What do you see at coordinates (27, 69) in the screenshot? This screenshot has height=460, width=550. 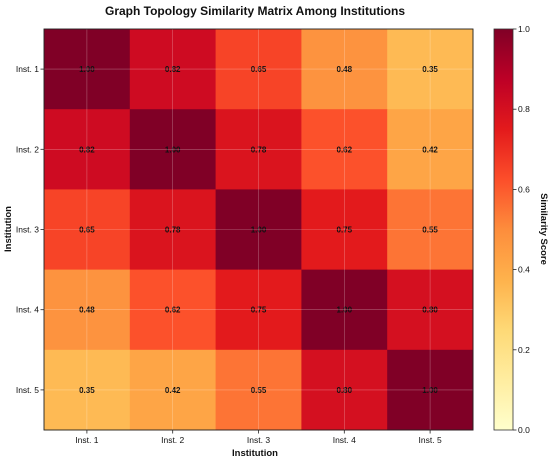 I see `y-tick-label: Inst. 1` at bounding box center [27, 69].